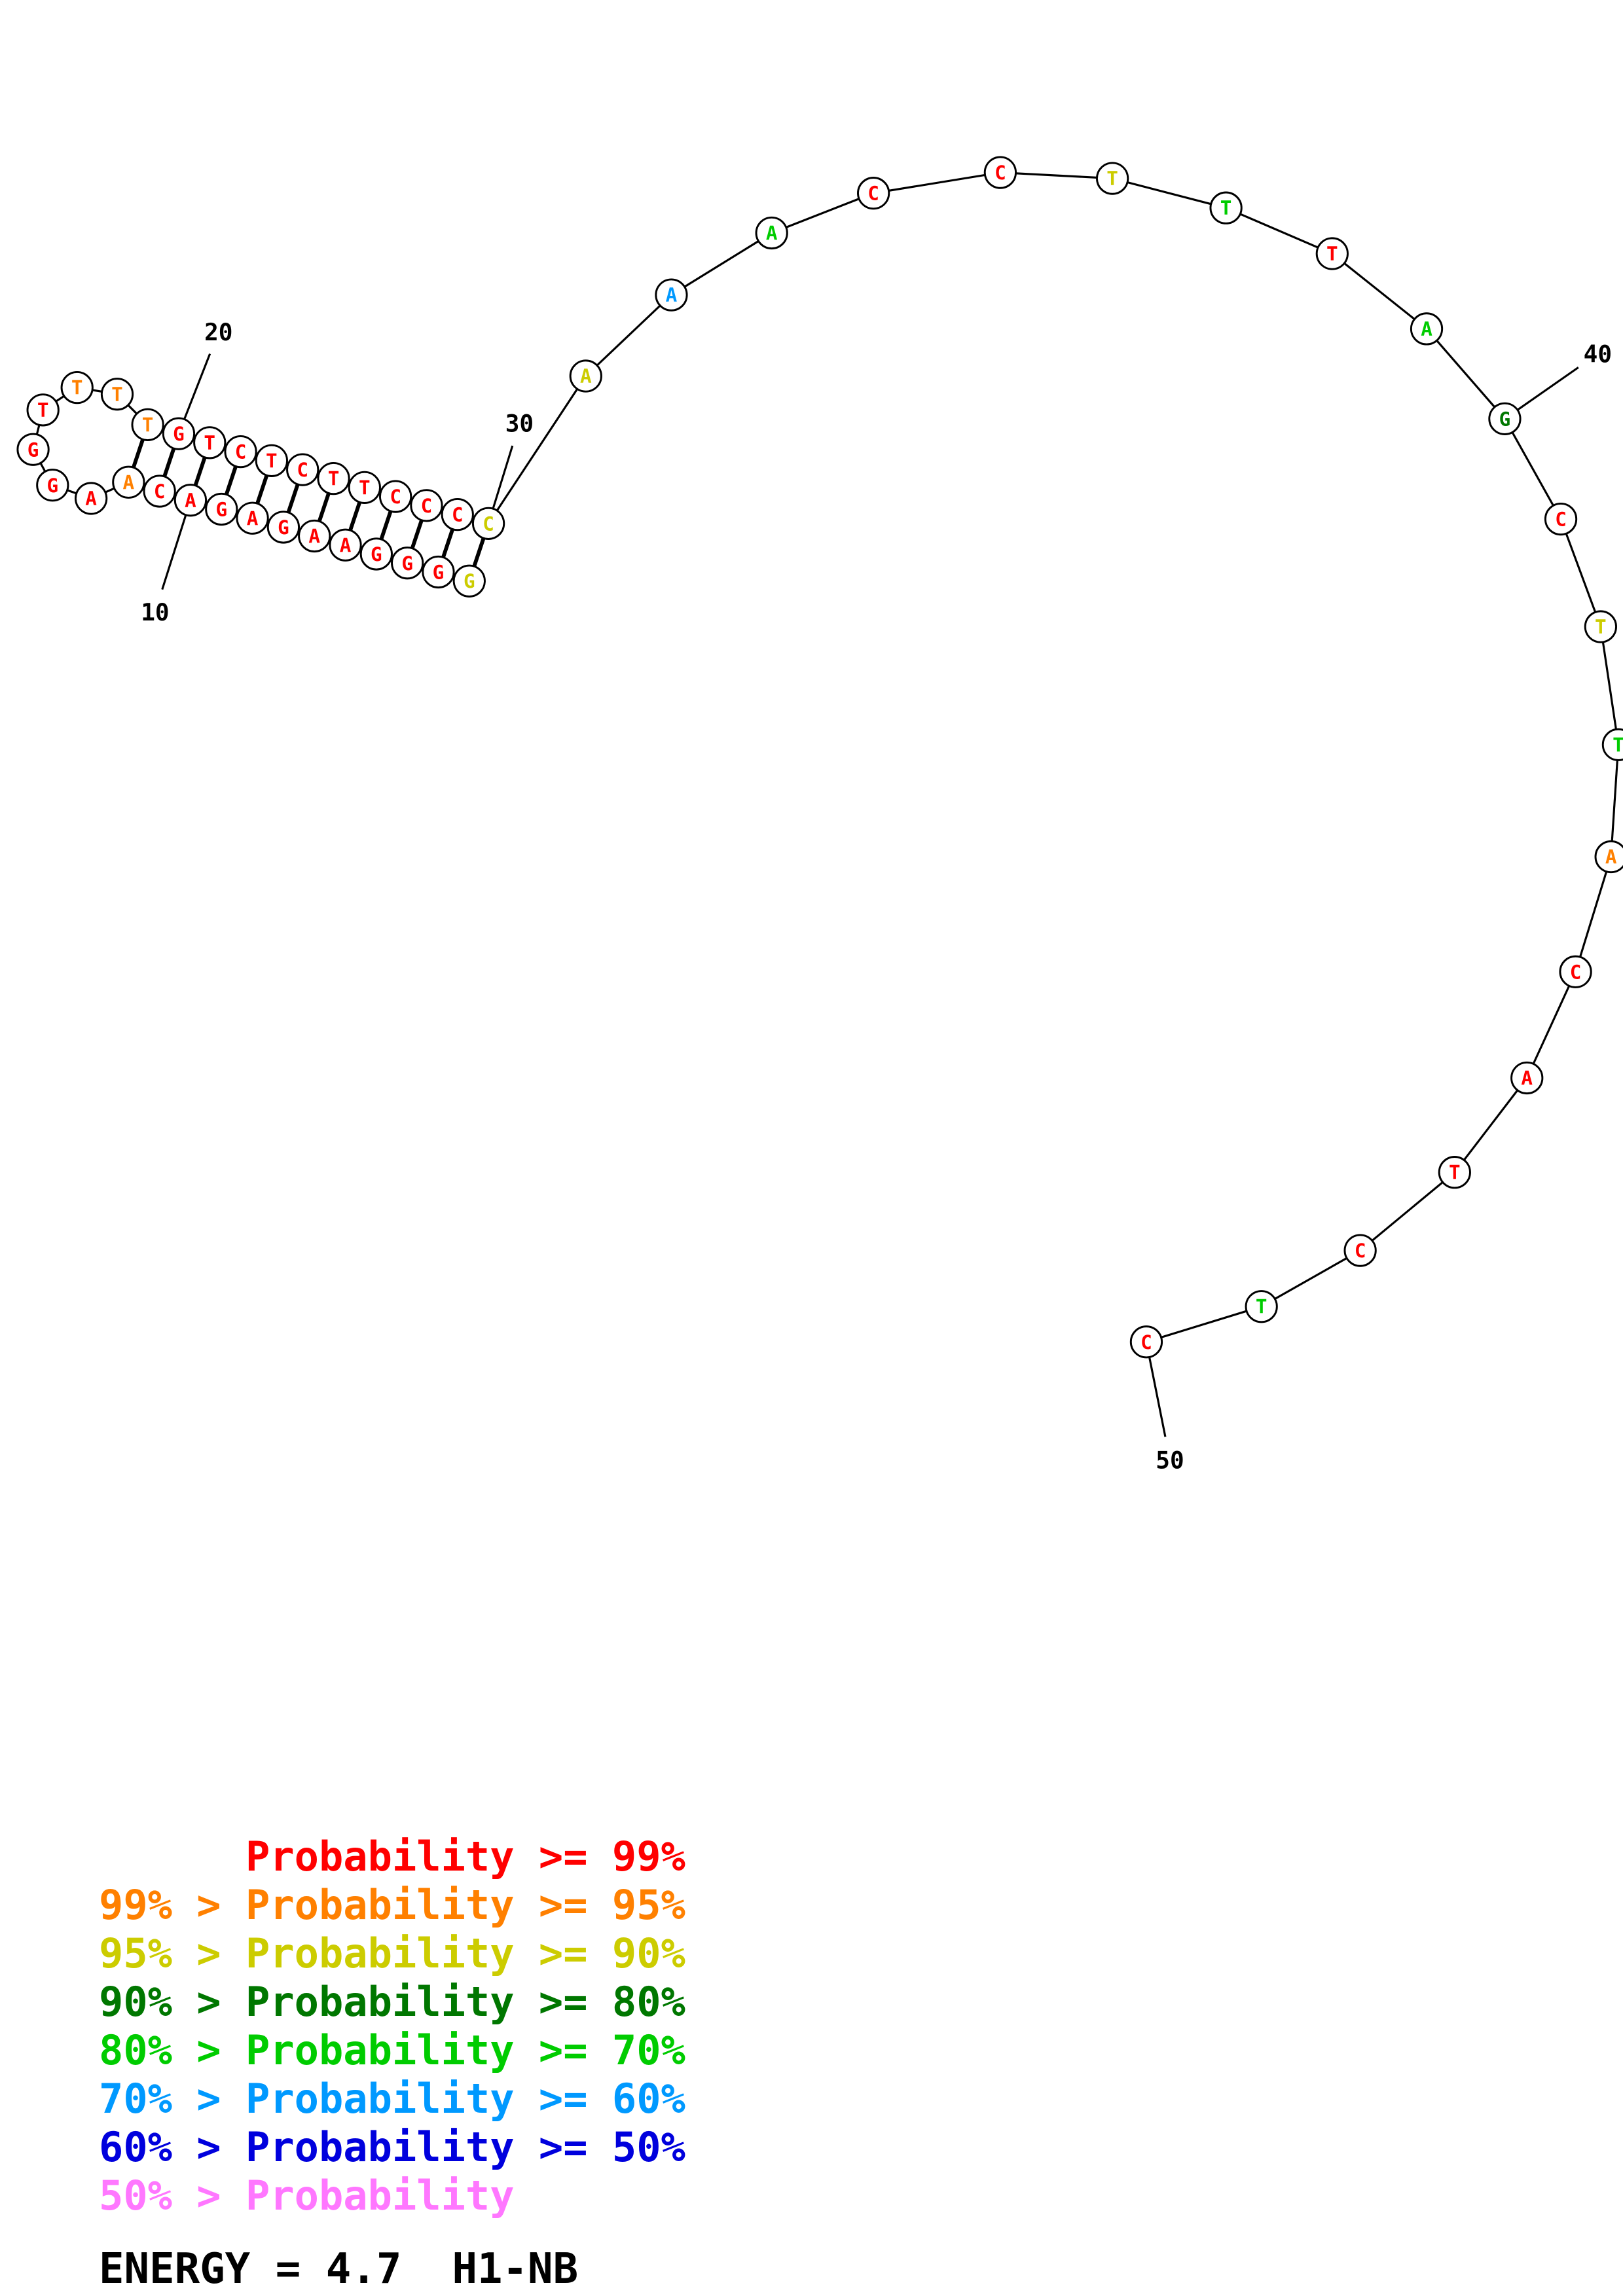  What do you see at coordinates (392, 2099) in the screenshot?
I see `legend-row-60: 70% > Probability >= 60%` at bounding box center [392, 2099].